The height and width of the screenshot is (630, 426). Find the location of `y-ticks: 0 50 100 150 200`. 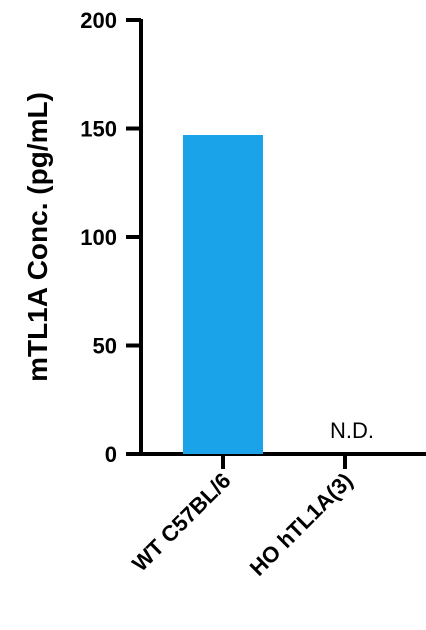

y-ticks: 0 50 100 150 200 is located at coordinates (110, 237).